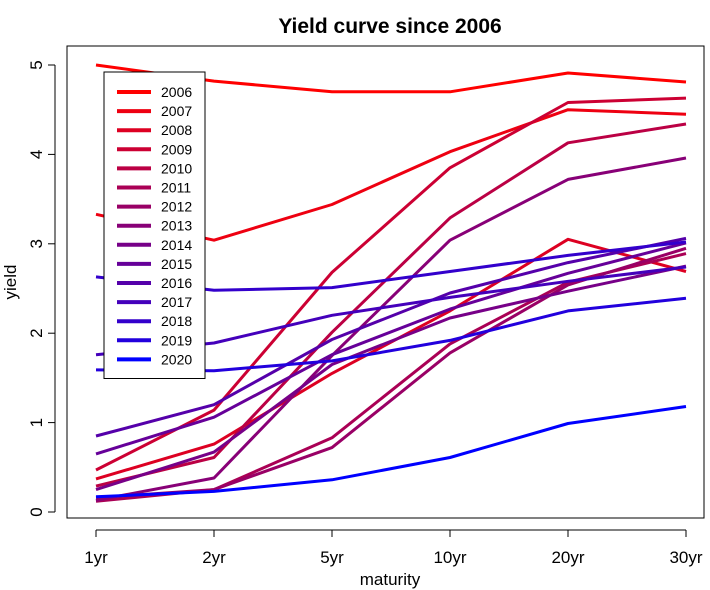 The height and width of the screenshot is (590, 710). What do you see at coordinates (36, 332) in the screenshot?
I see `y-tick-label: 2` at bounding box center [36, 332].